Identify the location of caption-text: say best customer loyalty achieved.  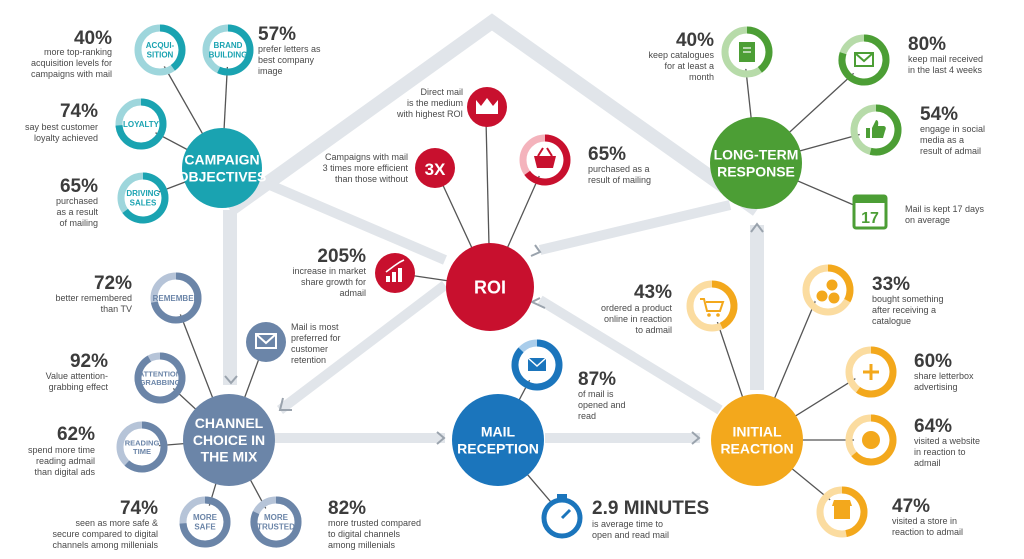
(61, 132).